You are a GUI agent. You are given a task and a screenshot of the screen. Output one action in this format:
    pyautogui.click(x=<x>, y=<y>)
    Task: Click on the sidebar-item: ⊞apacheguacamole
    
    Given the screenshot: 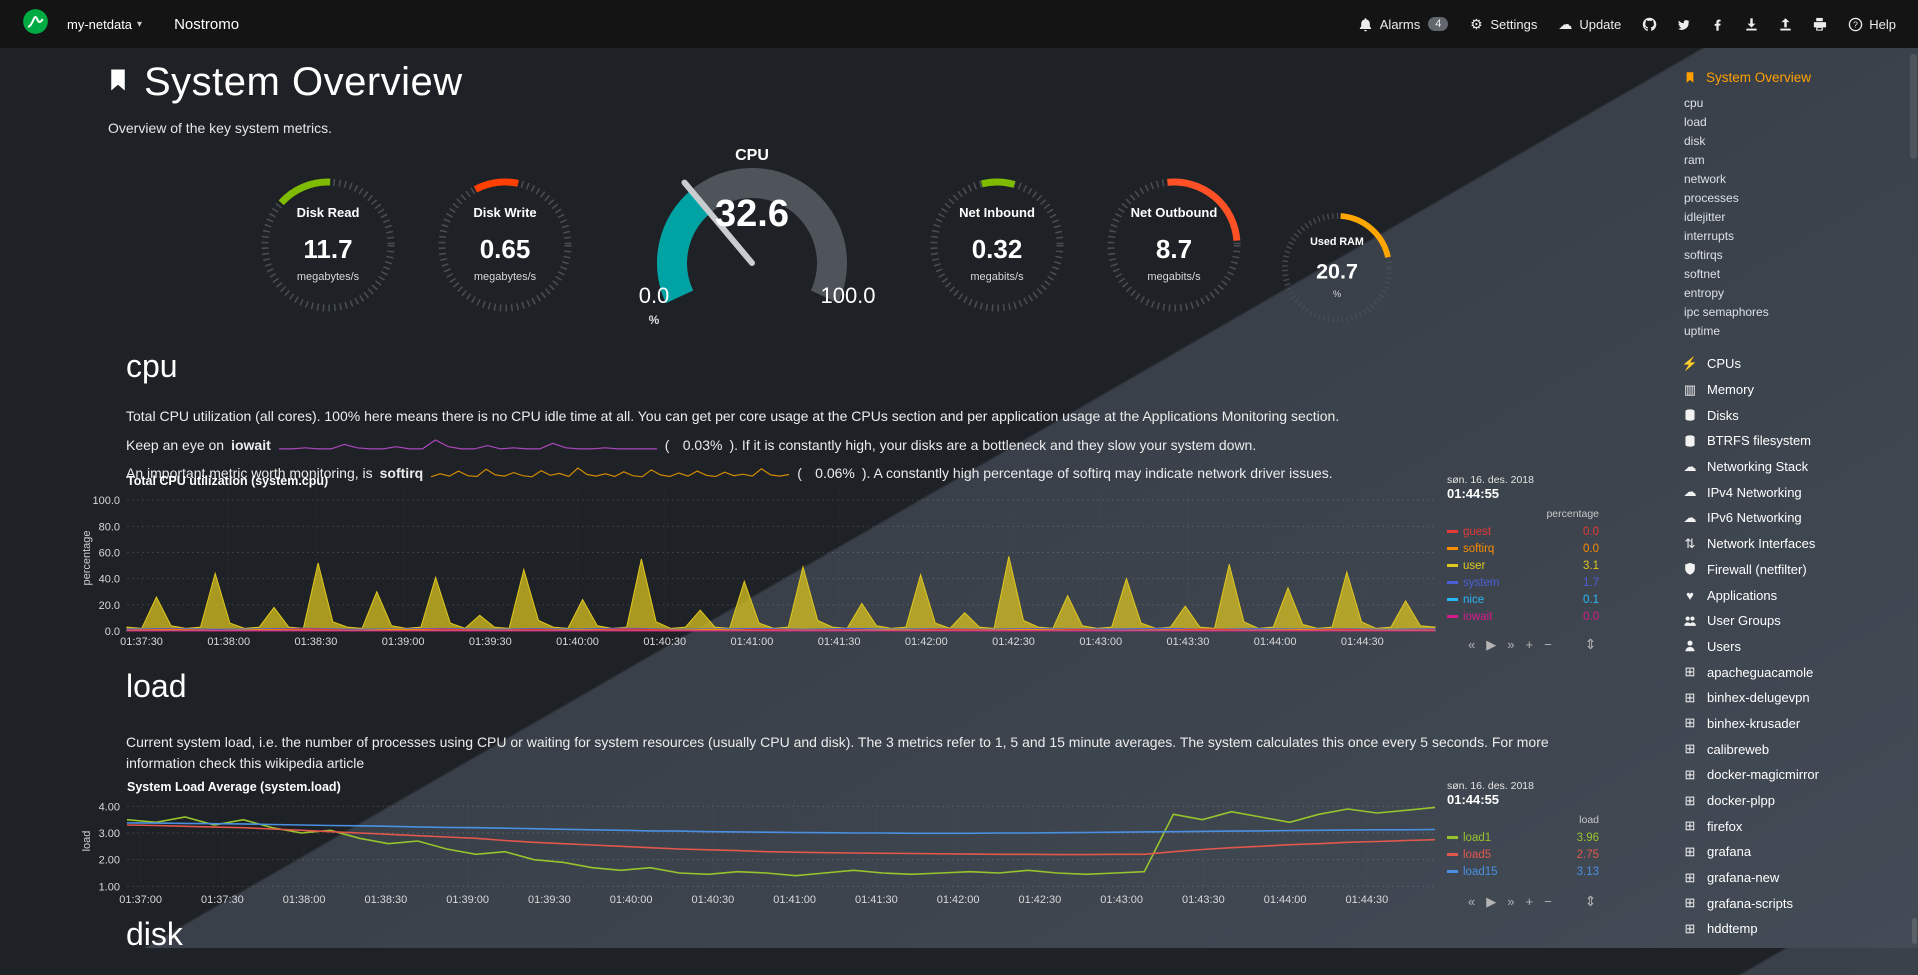 What is the action you would take?
    pyautogui.click(x=1796, y=672)
    